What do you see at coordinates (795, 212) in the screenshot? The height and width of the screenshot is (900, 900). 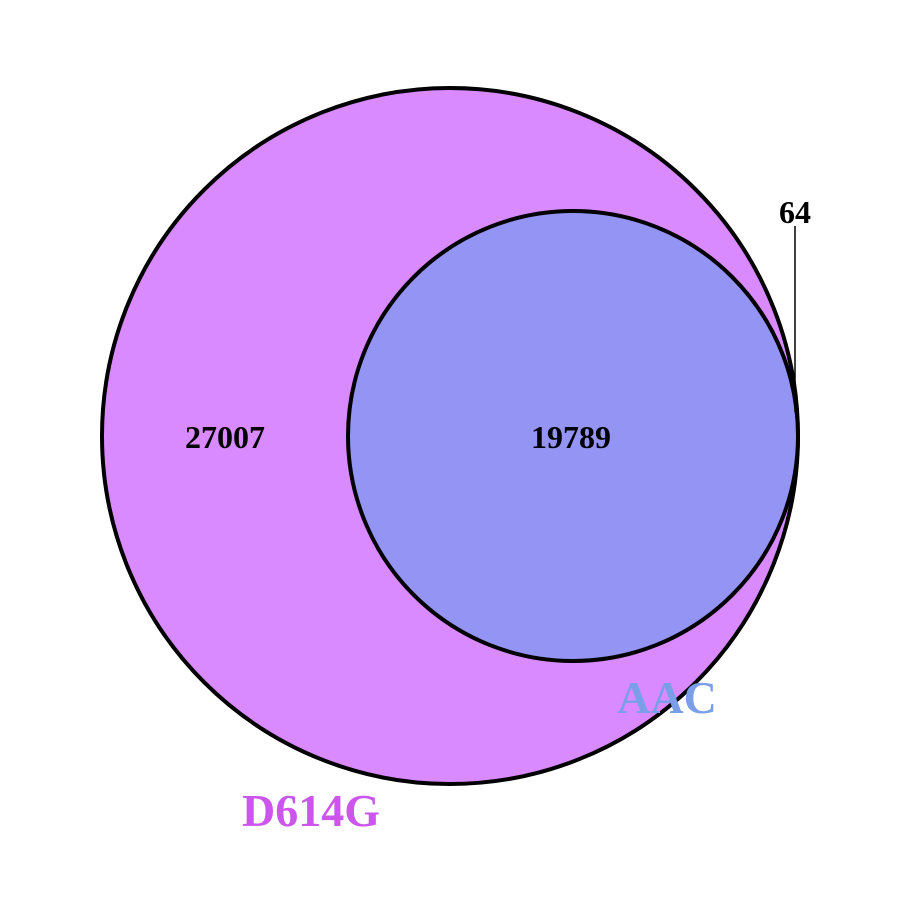 I see `aac-only-count: 64` at bounding box center [795, 212].